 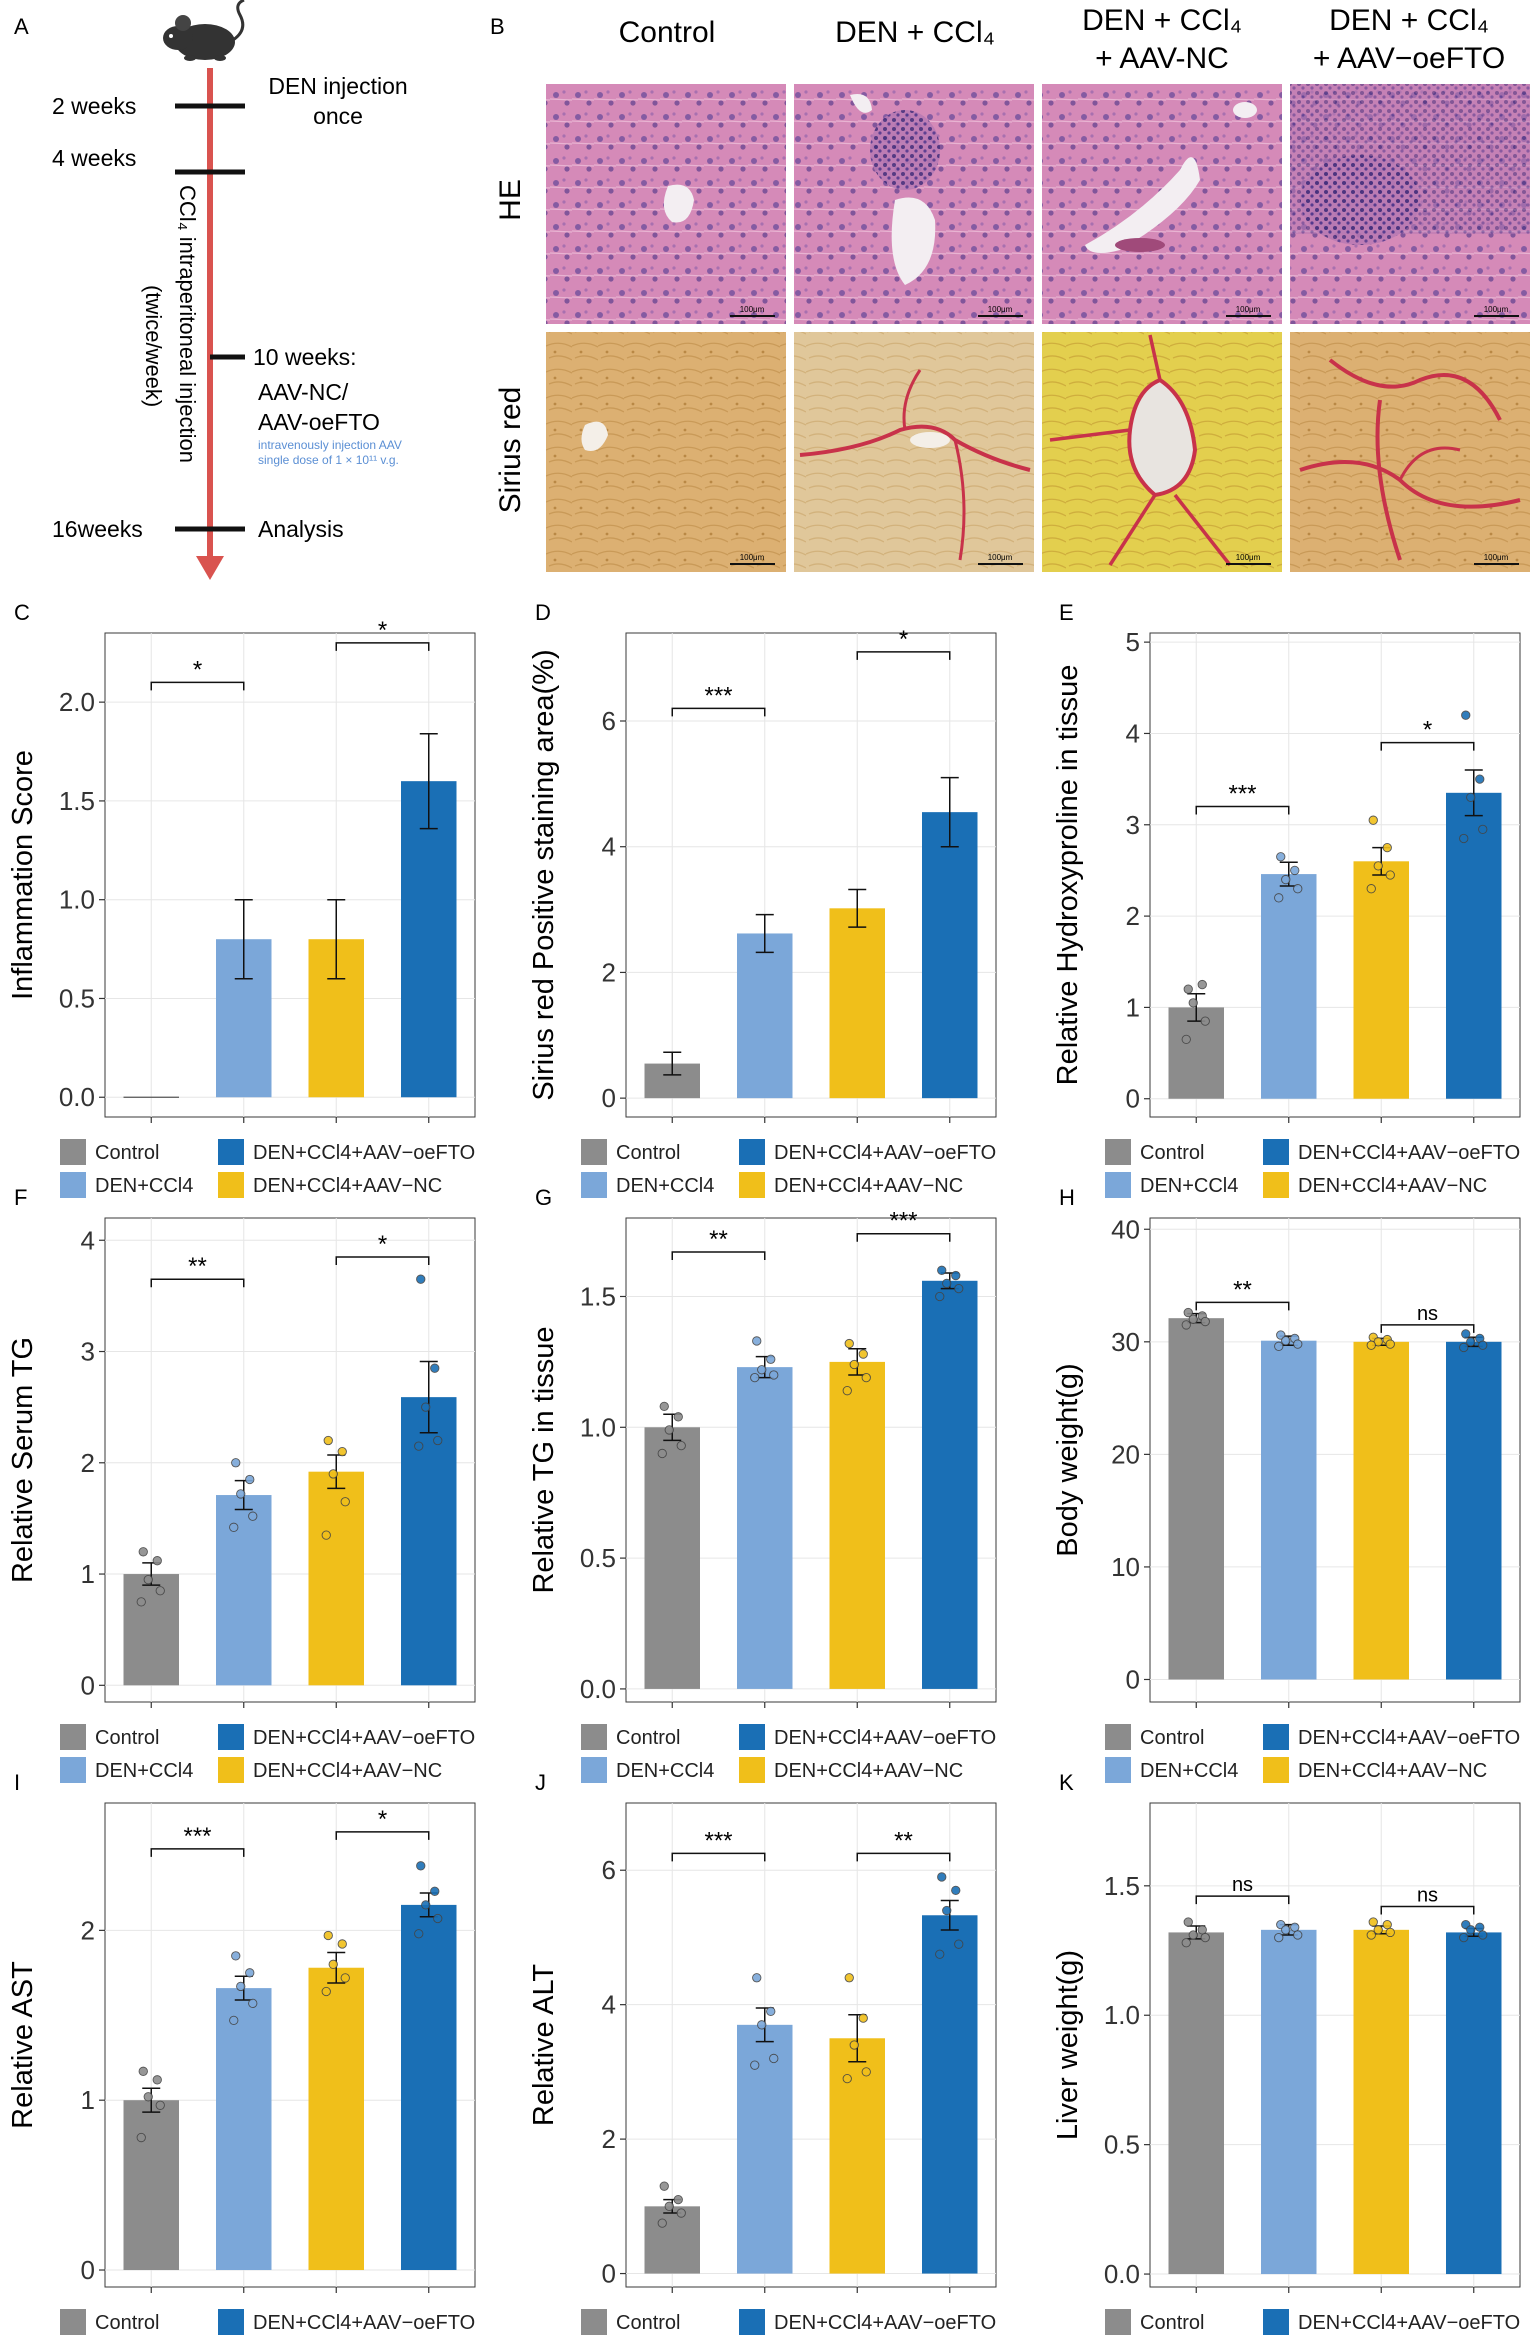 I want to click on y-tick-label: 0, so click(x=1133, y=1679).